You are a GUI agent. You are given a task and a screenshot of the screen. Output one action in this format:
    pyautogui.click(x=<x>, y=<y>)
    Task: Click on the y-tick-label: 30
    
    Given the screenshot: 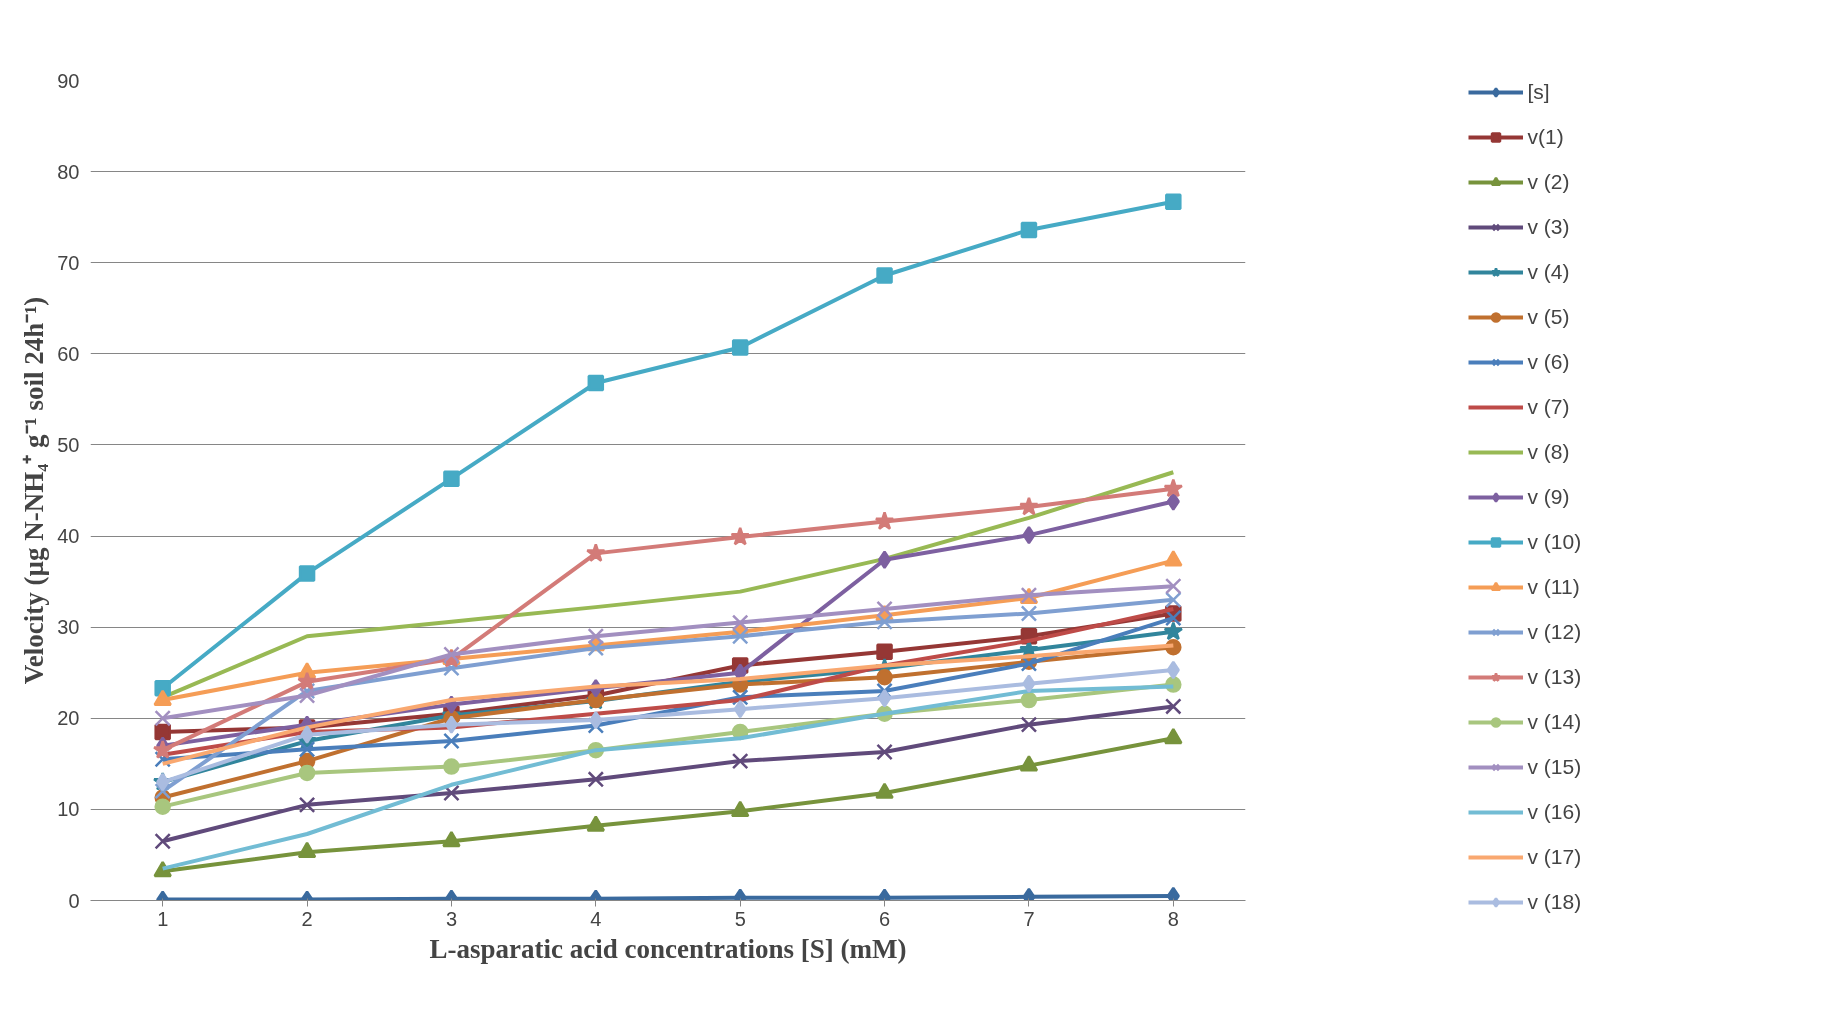 What is the action you would take?
    pyautogui.click(x=68, y=627)
    